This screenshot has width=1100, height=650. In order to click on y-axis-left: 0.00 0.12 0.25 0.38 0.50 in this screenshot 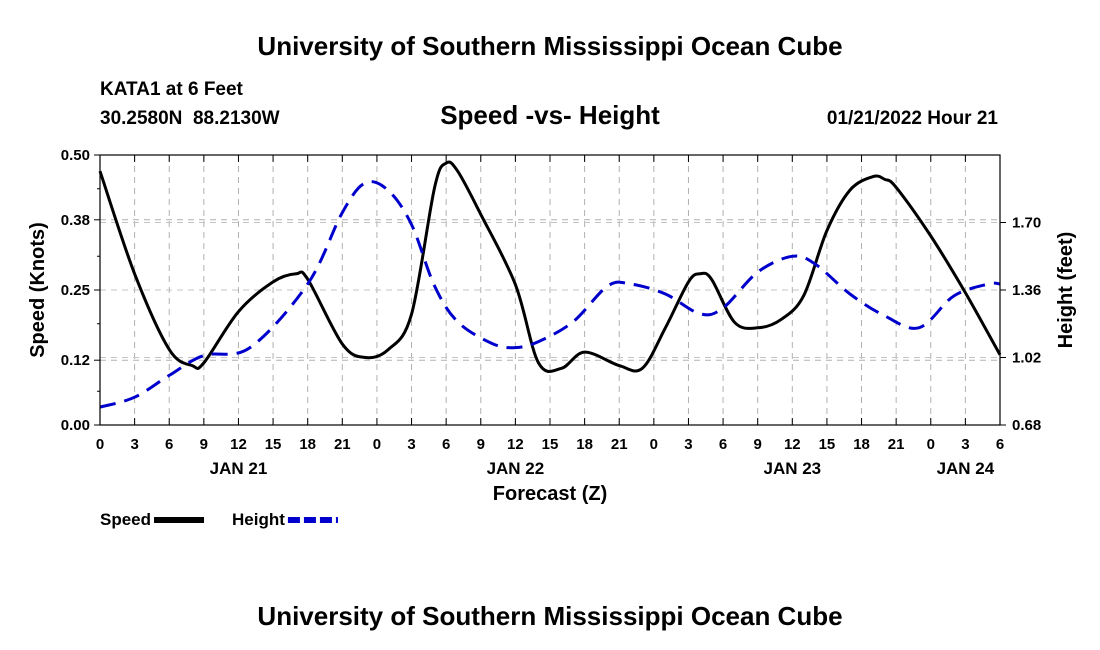, I will do `click(80, 290)`.